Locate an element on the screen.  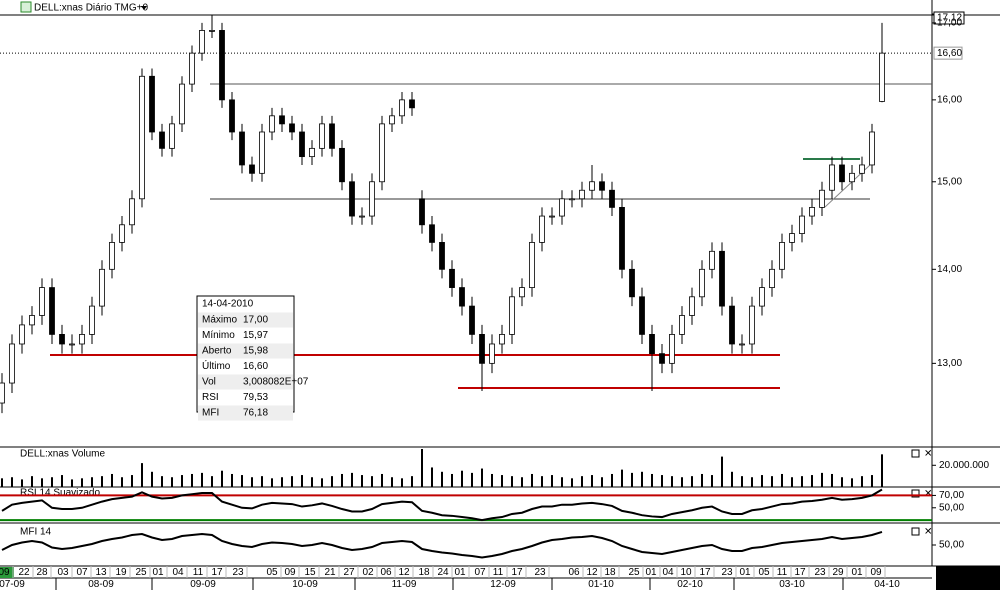
x-day-label: 19 is located at coordinates (121, 572).